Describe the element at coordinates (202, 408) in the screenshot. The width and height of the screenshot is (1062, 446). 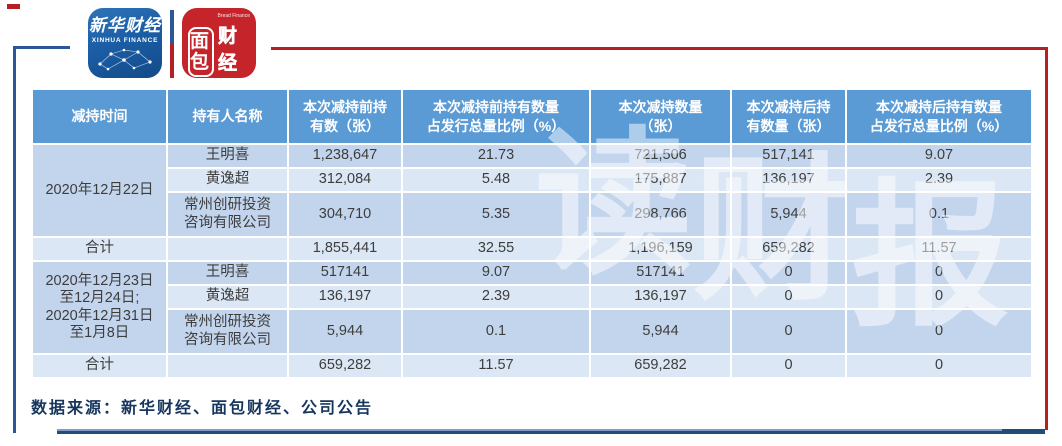
I see `data-source-note: 数据来源：新华财经、面包财经、公司公告` at that location.